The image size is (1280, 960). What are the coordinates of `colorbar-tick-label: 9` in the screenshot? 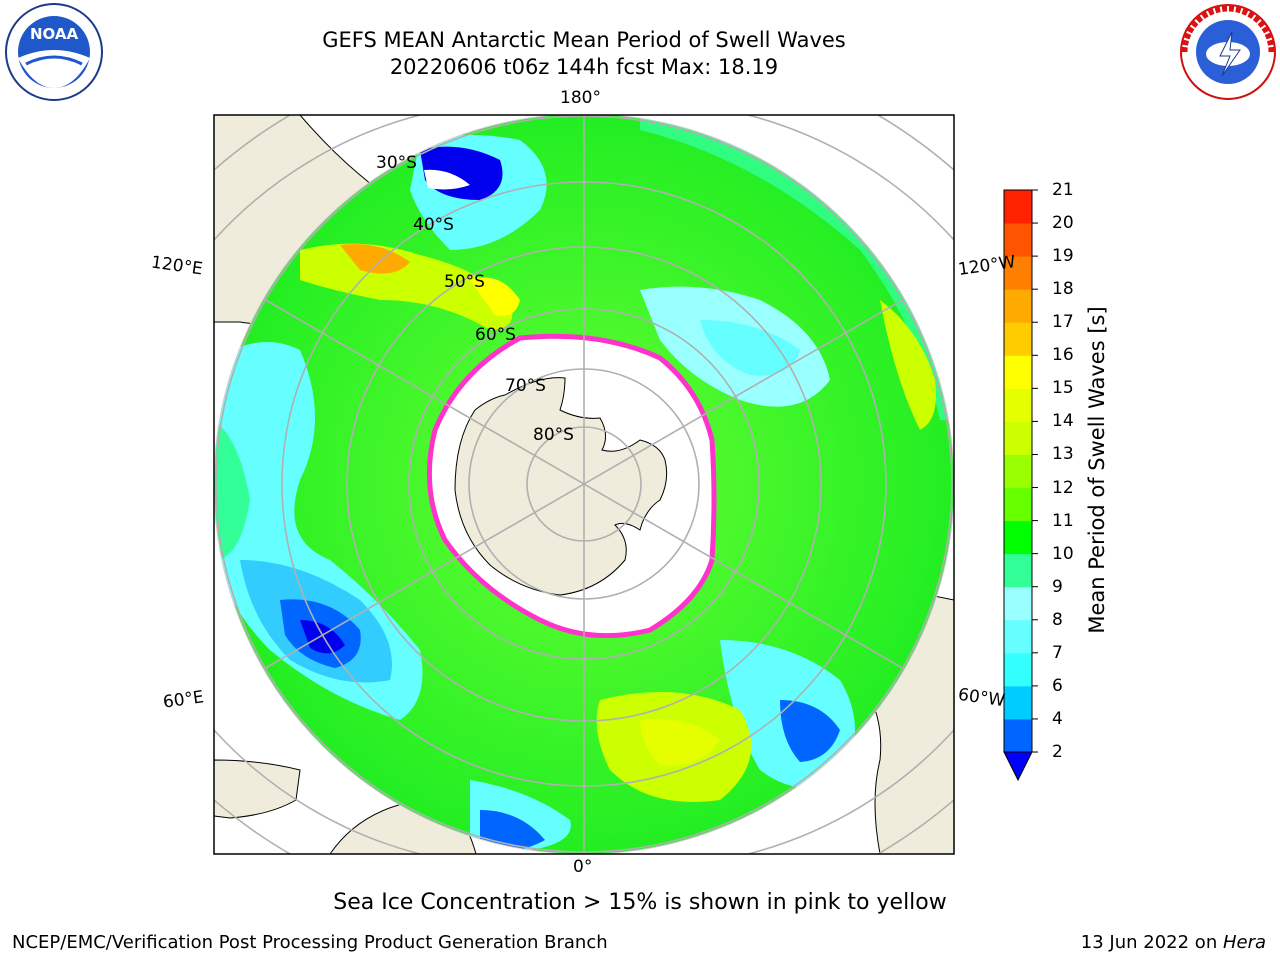 It's located at (1057, 586).